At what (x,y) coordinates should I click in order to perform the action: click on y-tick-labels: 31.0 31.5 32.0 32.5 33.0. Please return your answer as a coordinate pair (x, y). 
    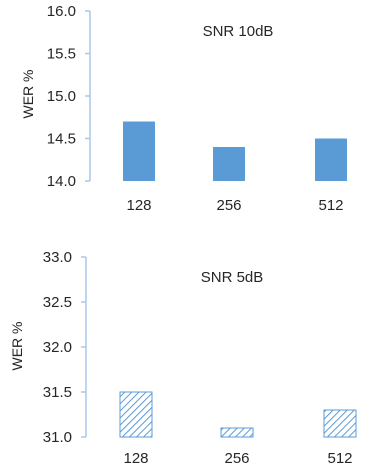
    Looking at the image, I should click on (64, 347).